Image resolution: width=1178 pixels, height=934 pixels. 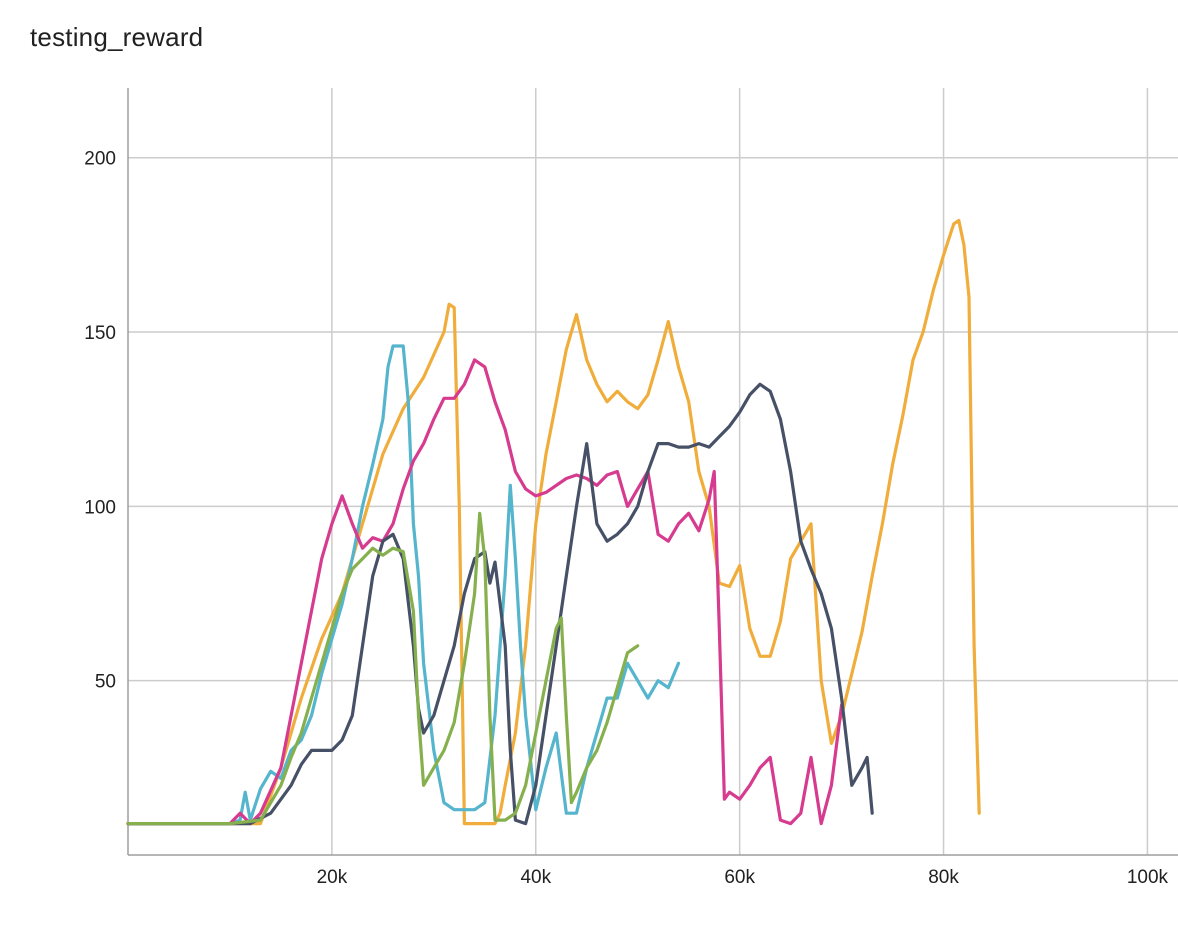 What do you see at coordinates (332, 877) in the screenshot?
I see `x-tick-label: 20k` at bounding box center [332, 877].